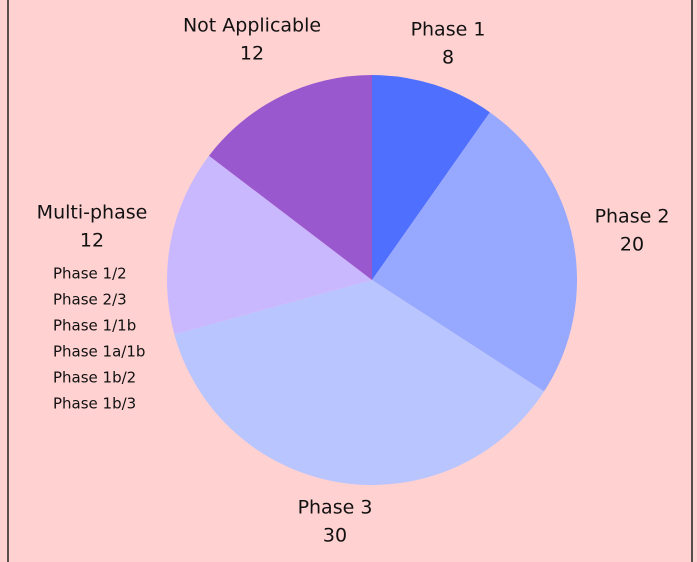  I want to click on slice-label: Phase 3, so click(335, 508).